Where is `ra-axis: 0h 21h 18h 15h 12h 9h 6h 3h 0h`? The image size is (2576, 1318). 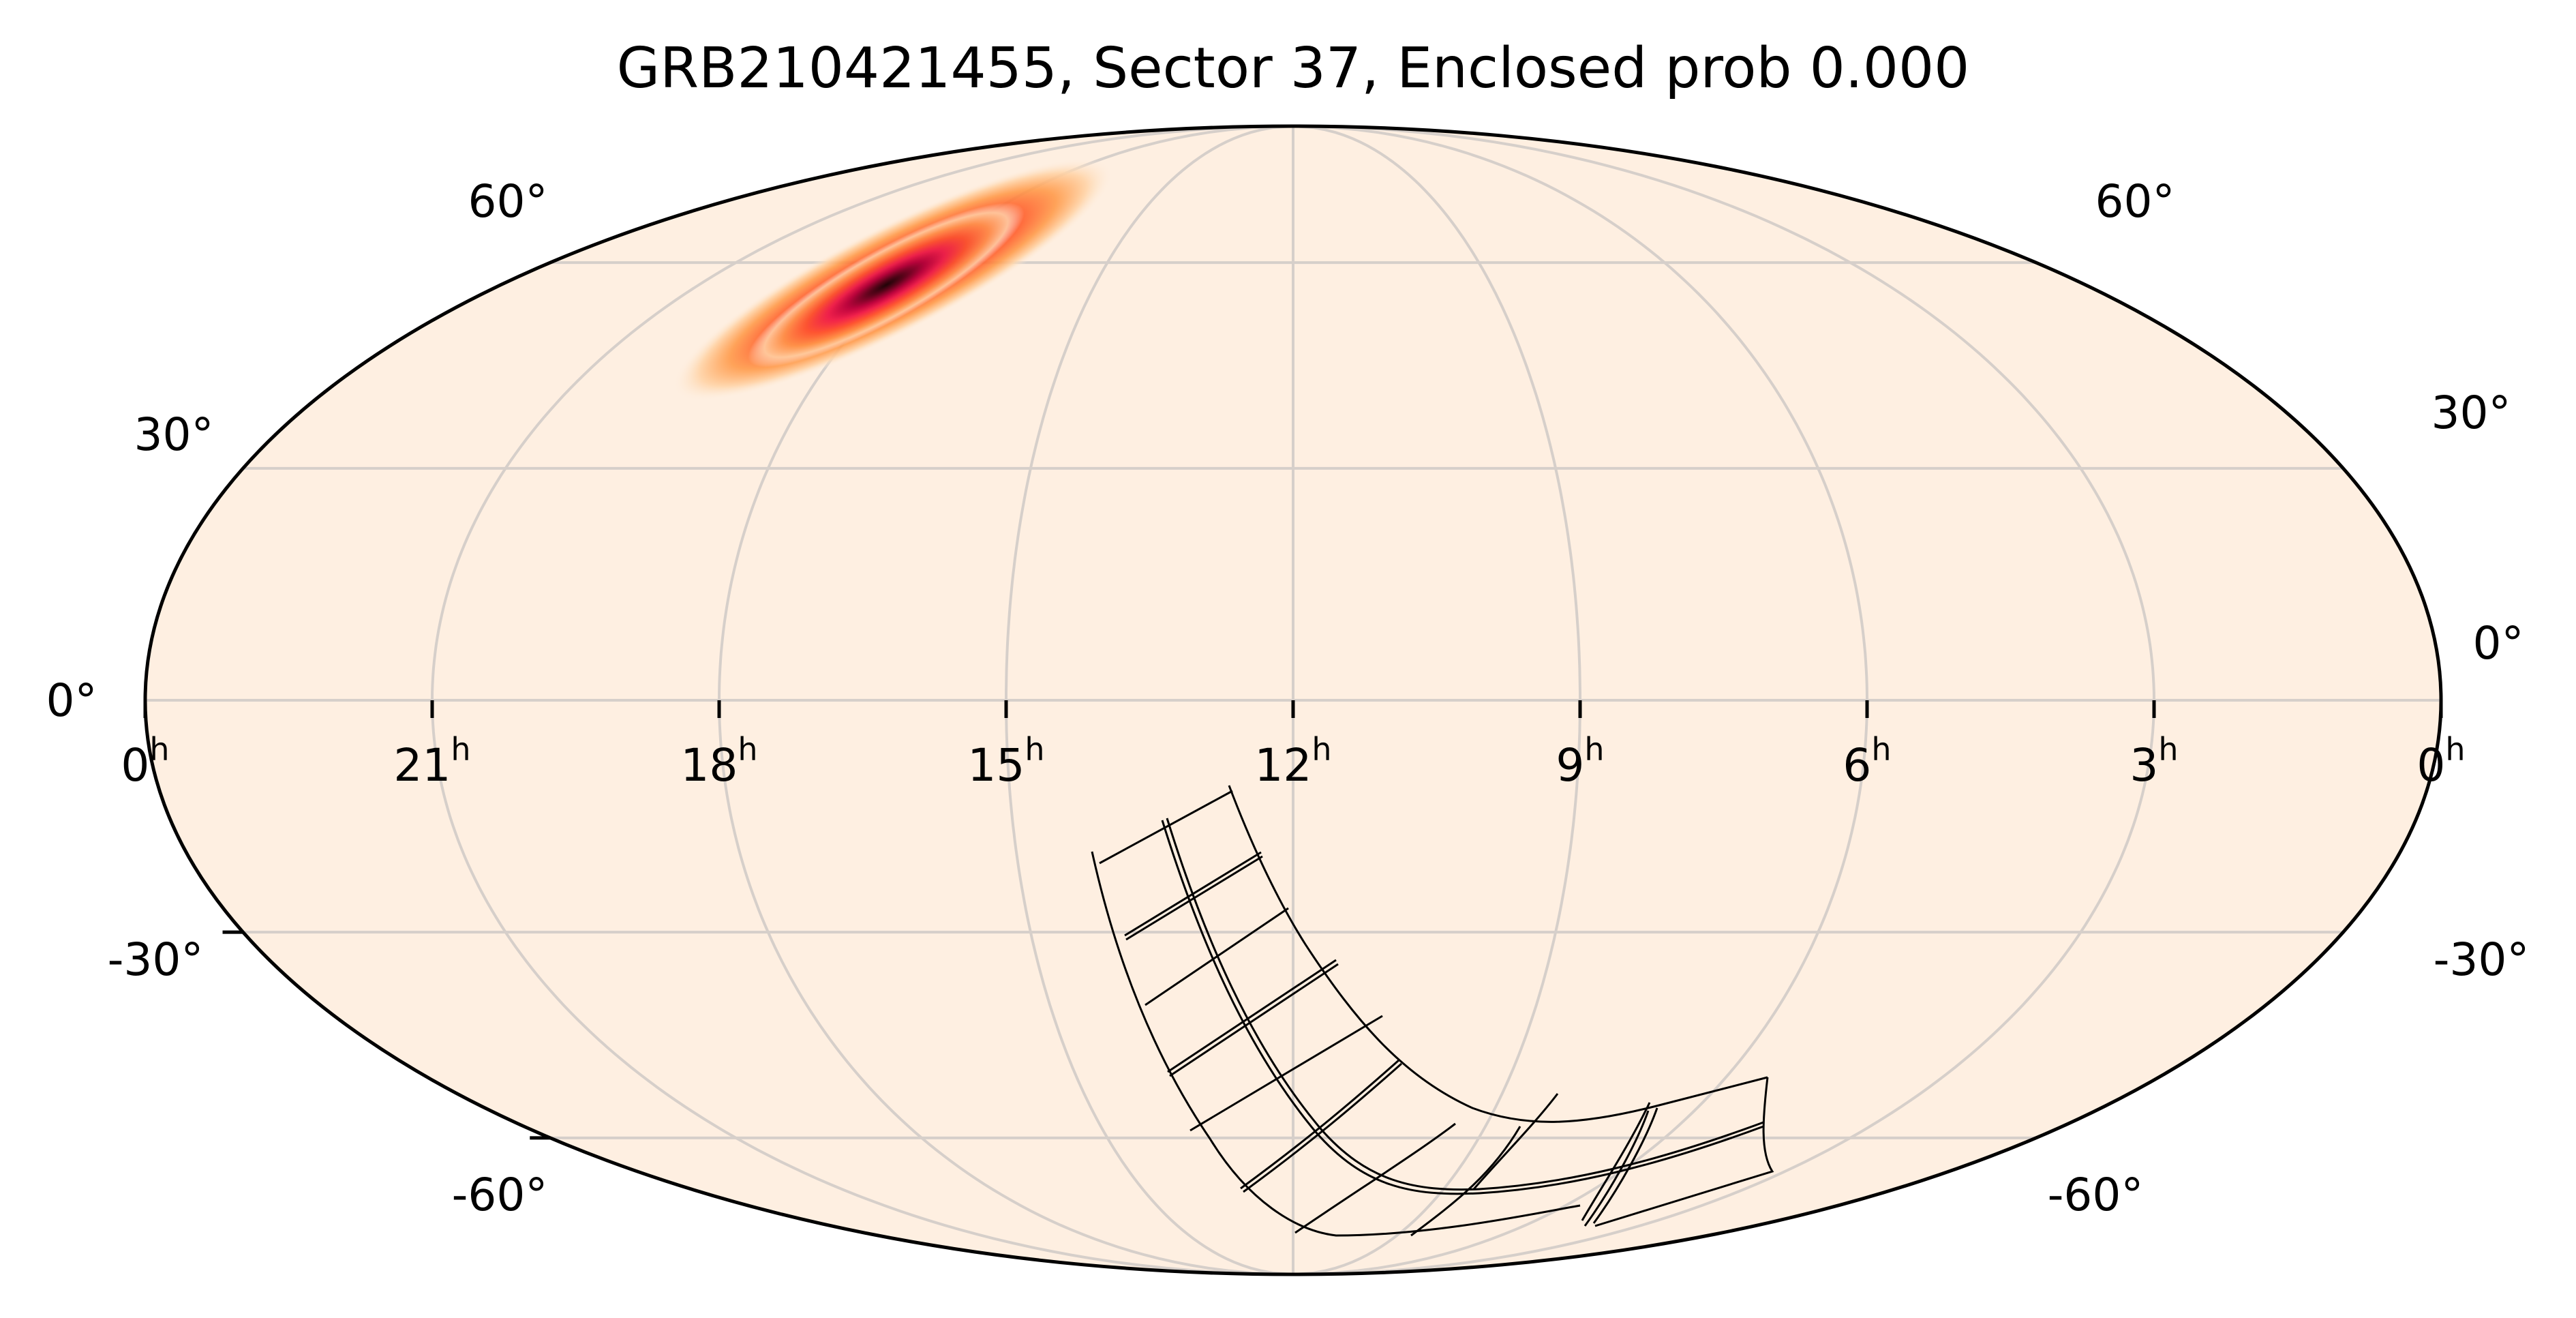 ra-axis: 0h 21h 18h 15h 12h 9h 6h 3h 0h is located at coordinates (1293, 746).